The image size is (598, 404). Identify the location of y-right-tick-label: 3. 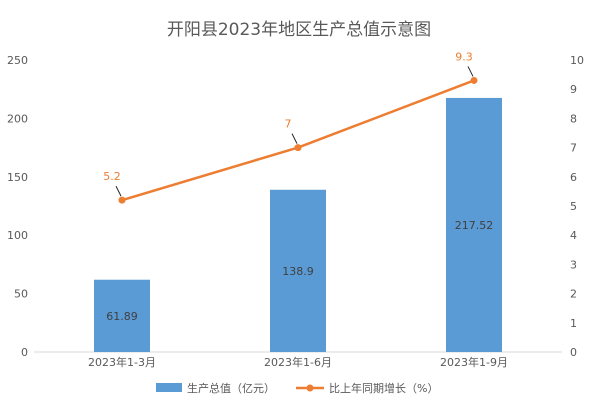
(573, 264).